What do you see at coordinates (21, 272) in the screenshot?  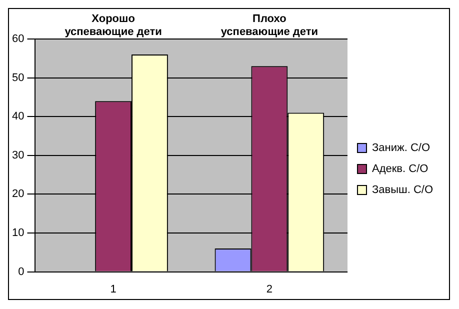 I see `y-tick-label: 0` at bounding box center [21, 272].